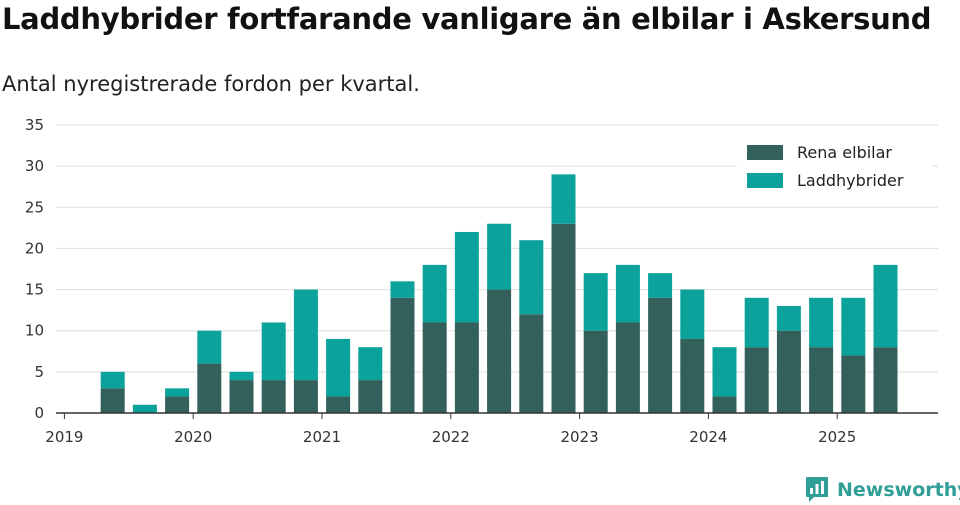 The image size is (960, 505). What do you see at coordinates (322, 437) in the screenshot?
I see `x-tick-label: 2021` at bounding box center [322, 437].